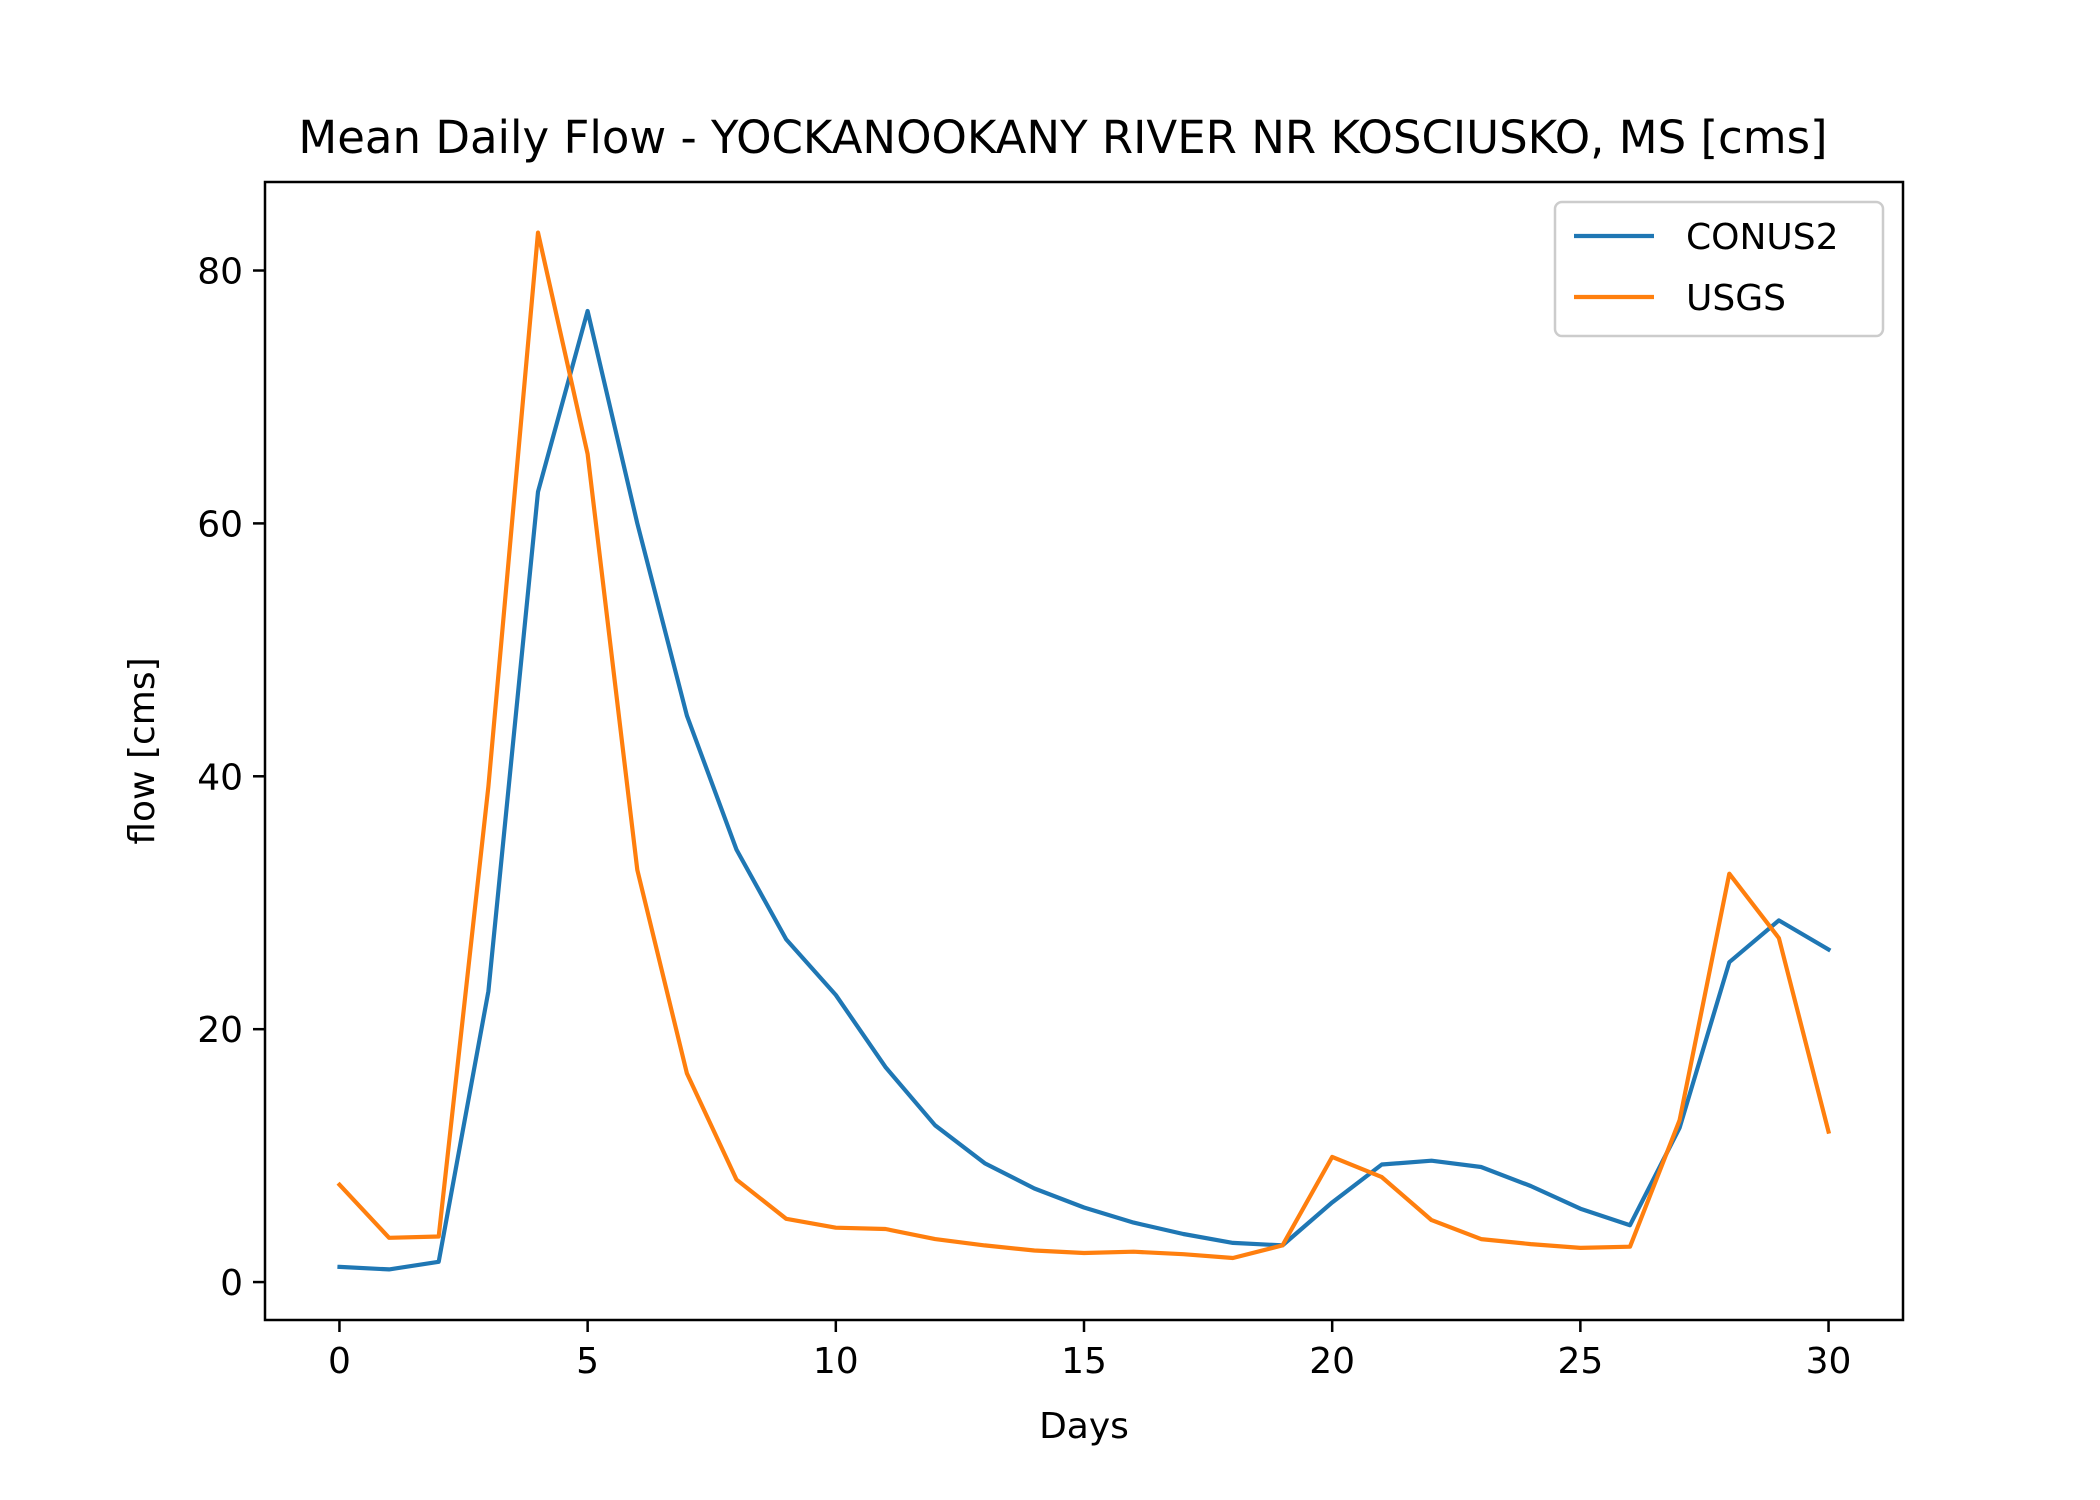  I want to click on x-axis-label: Days, so click(1084, 1426).